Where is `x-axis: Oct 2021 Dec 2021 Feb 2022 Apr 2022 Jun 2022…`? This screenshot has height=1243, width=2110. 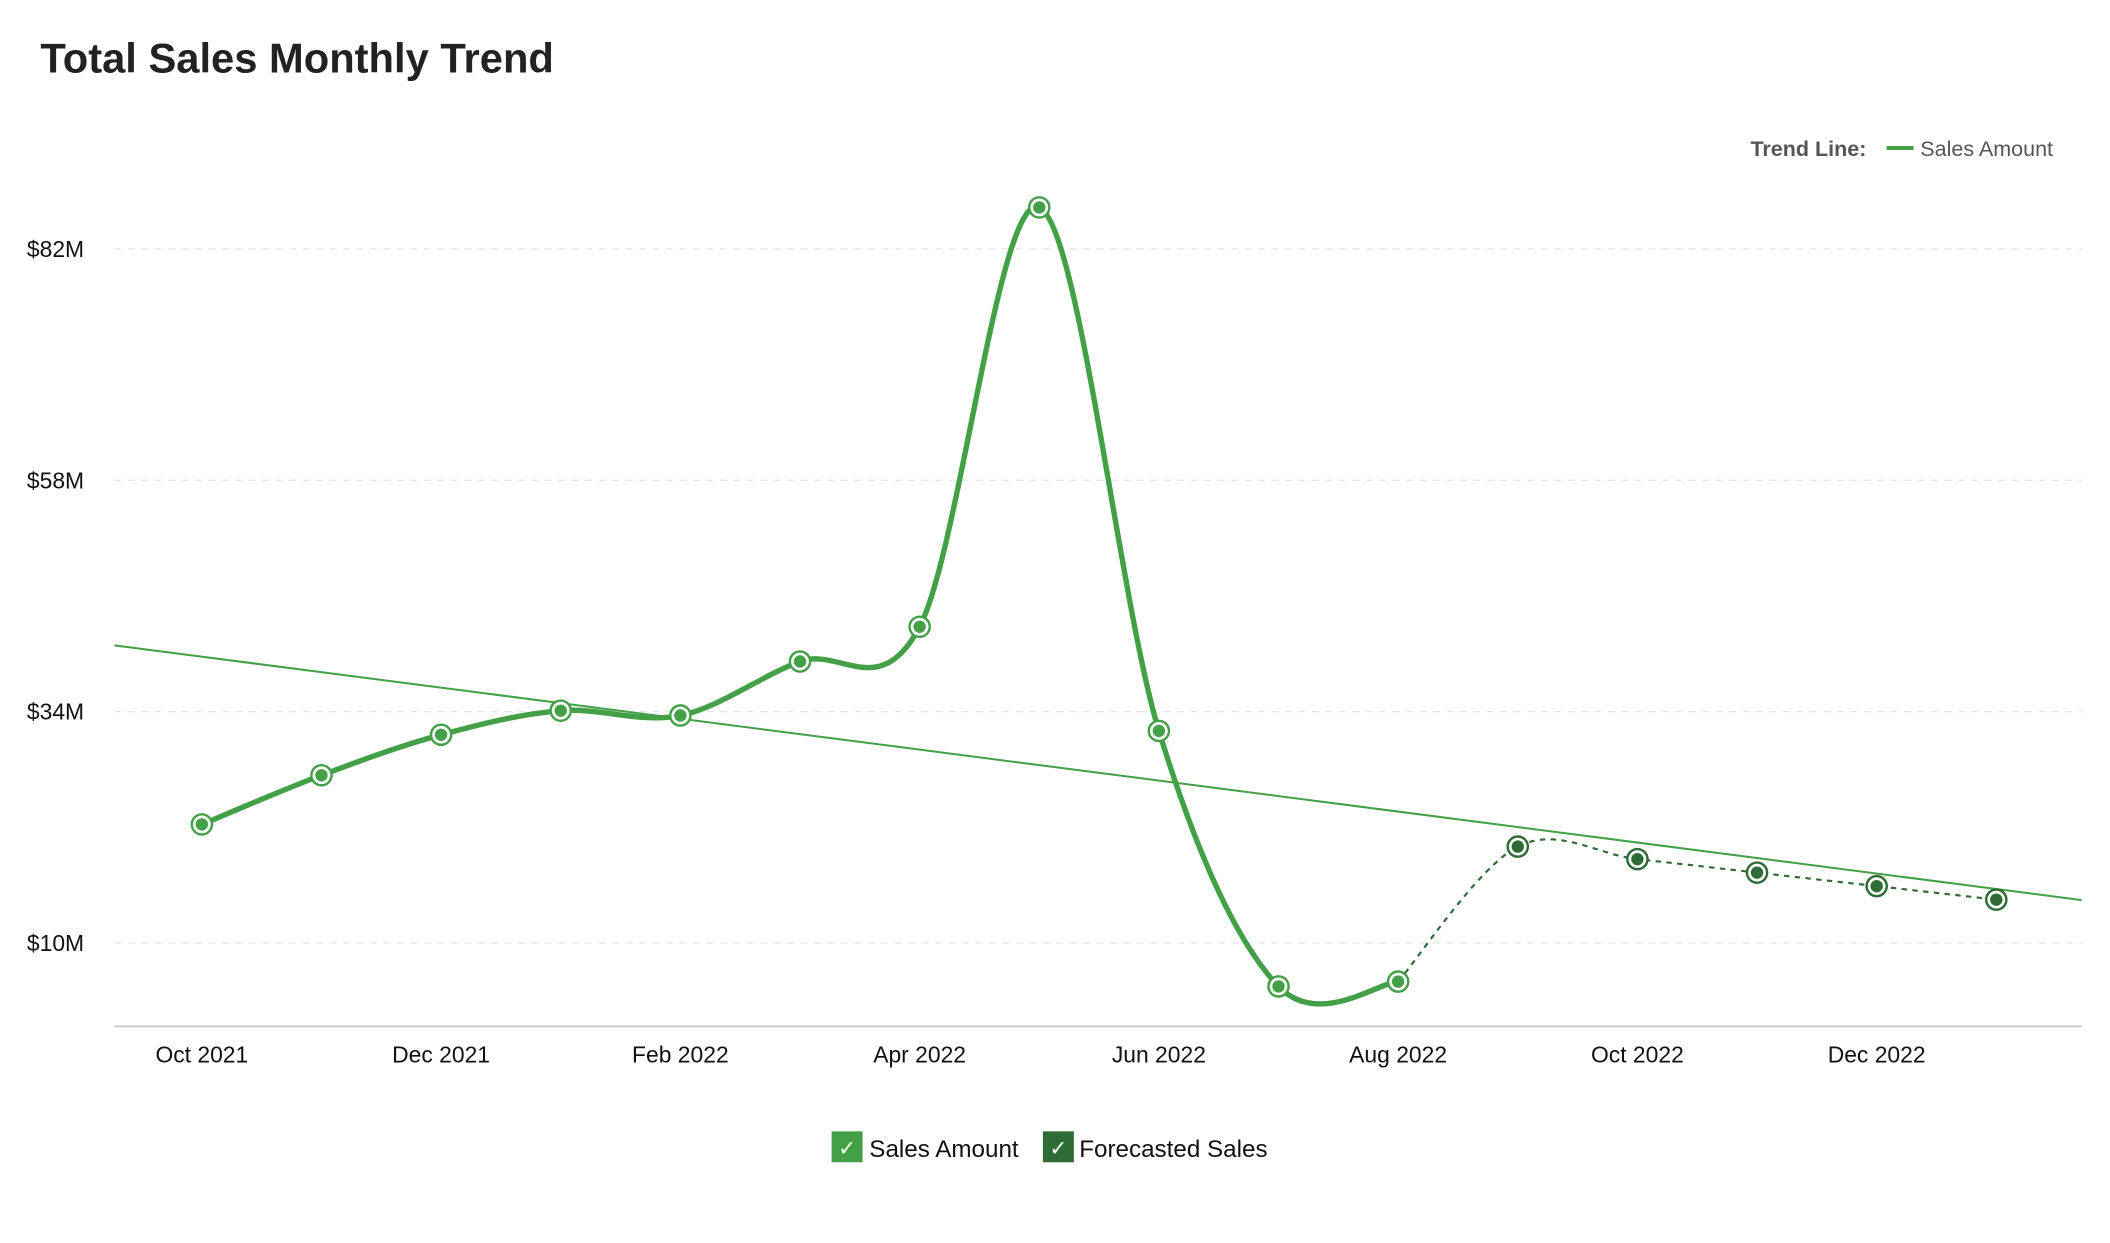 x-axis: Oct 2021 Dec 2021 Feb 2022 Apr 2022 Jun 2022… is located at coordinates (1040, 1055).